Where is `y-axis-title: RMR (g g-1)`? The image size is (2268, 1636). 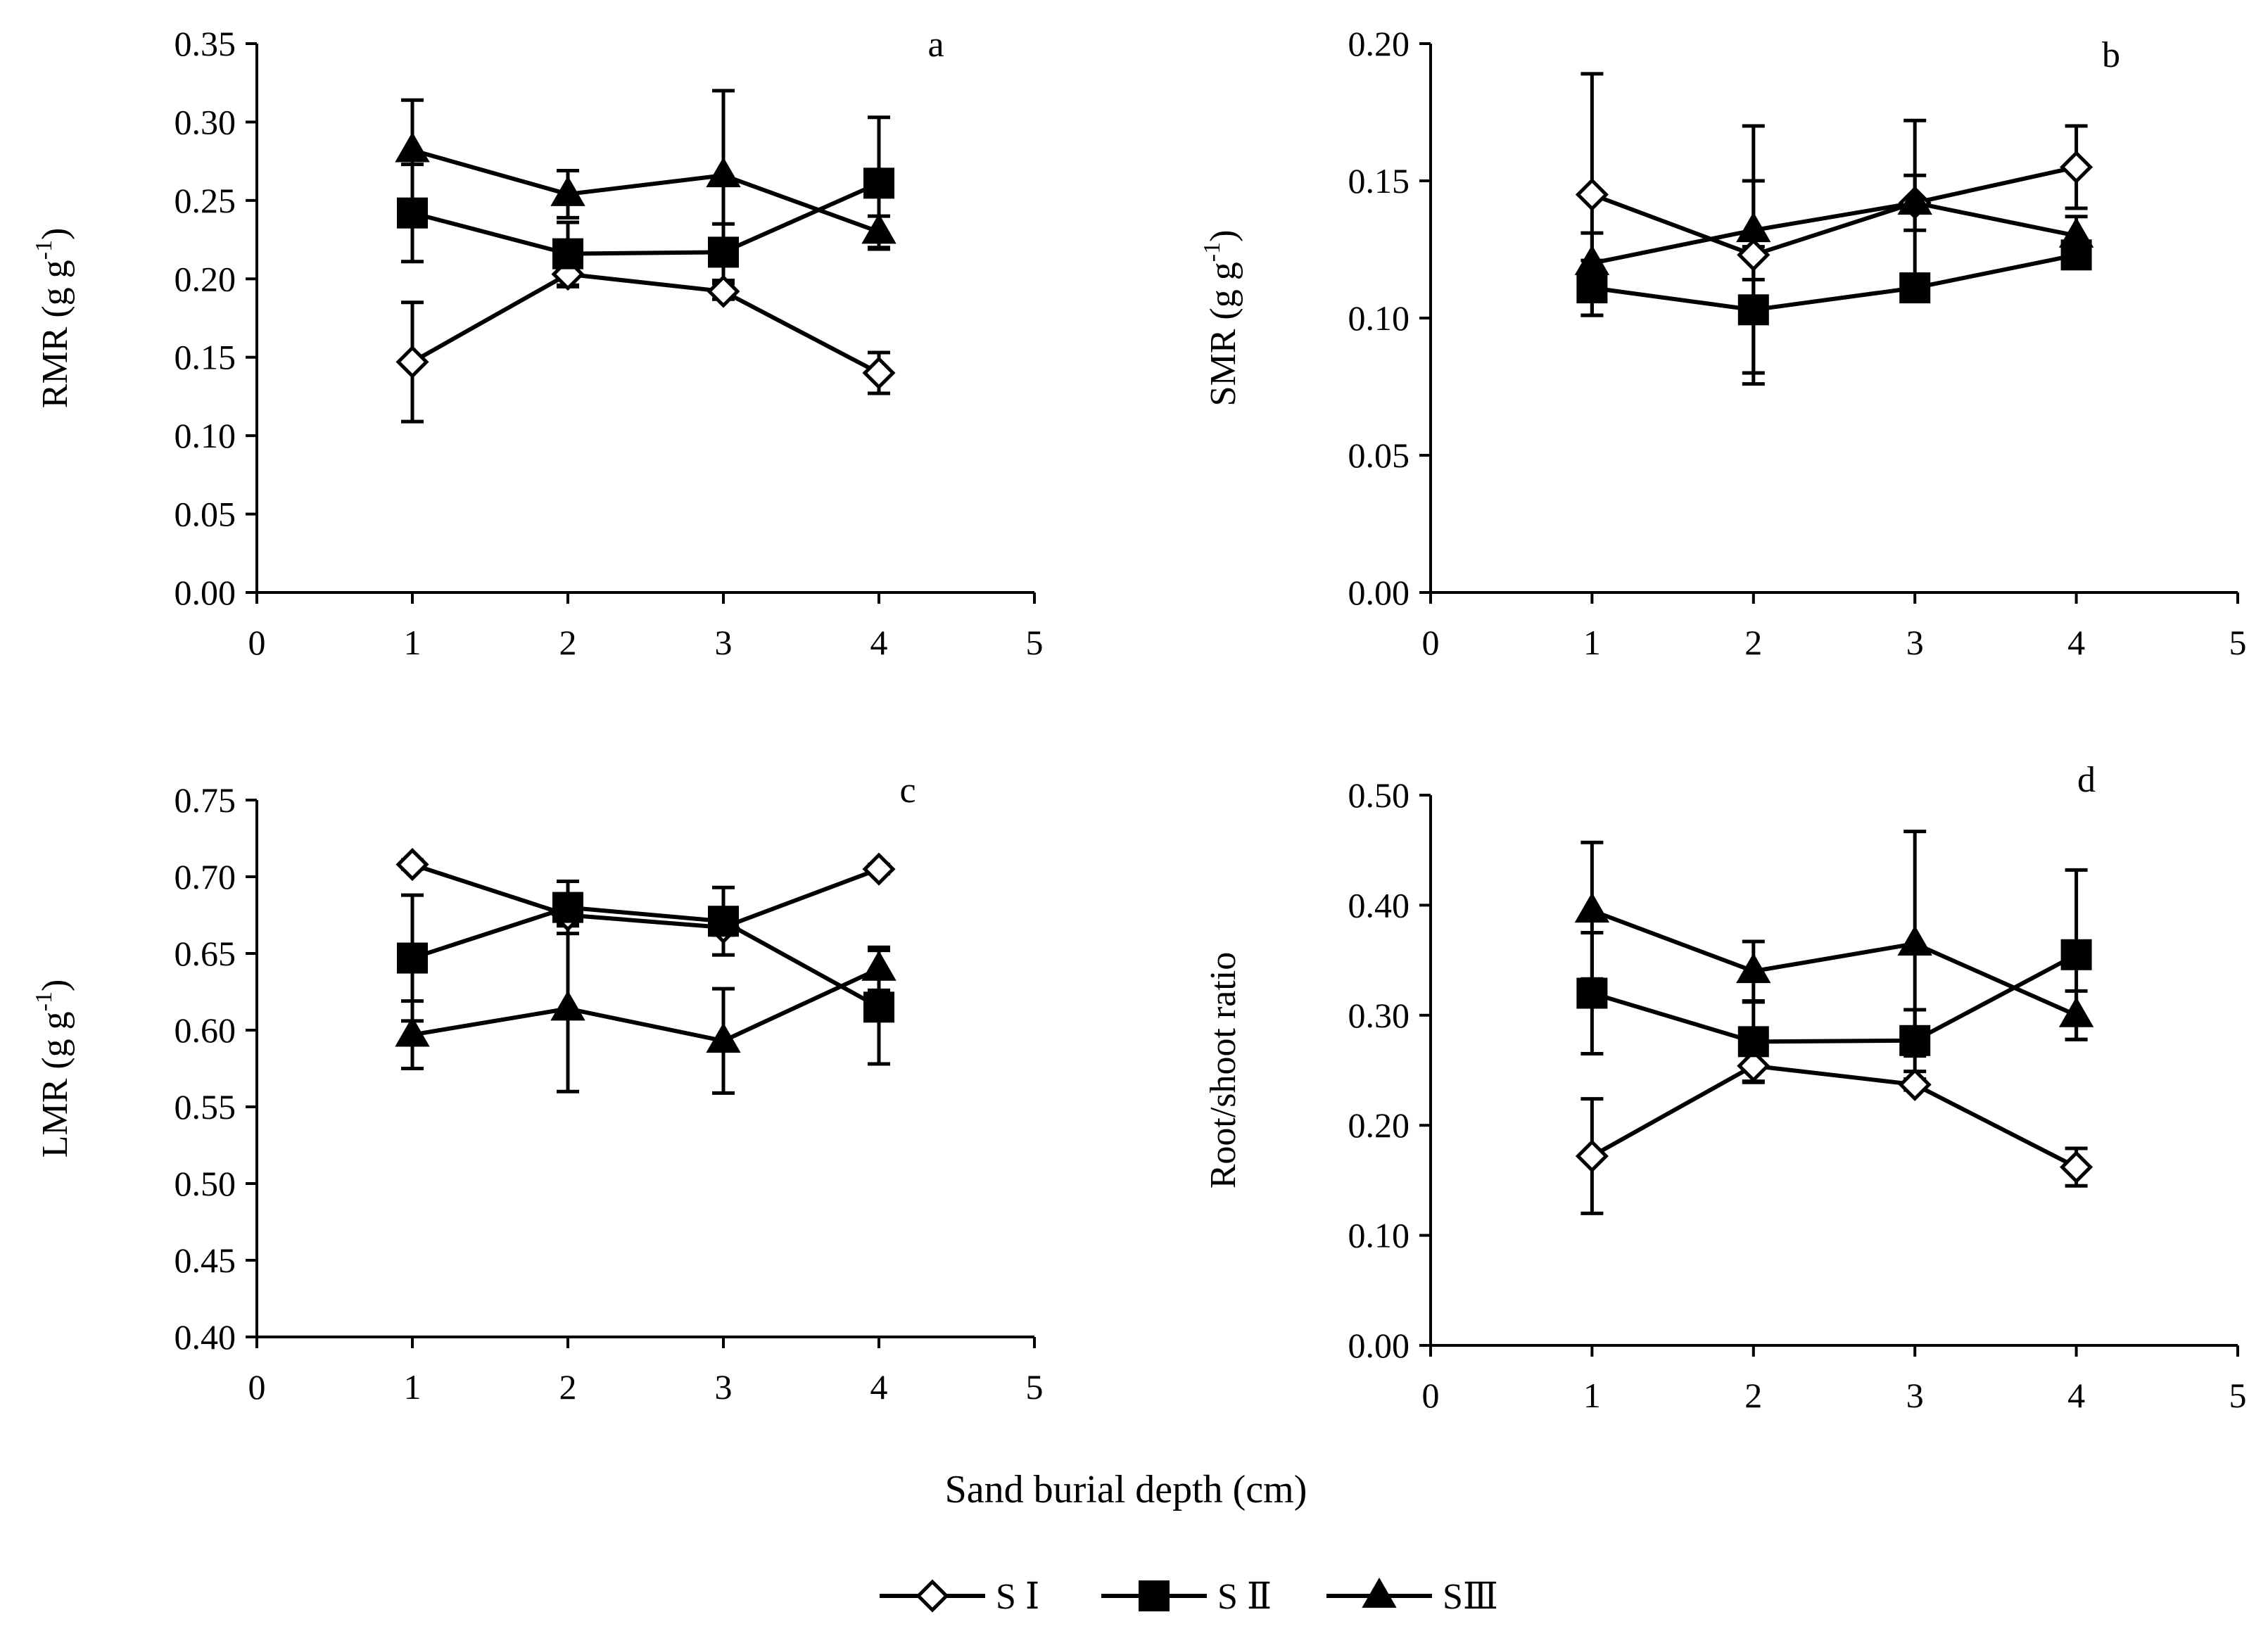
y-axis-title: RMR (g g-1) is located at coordinates (53, 318).